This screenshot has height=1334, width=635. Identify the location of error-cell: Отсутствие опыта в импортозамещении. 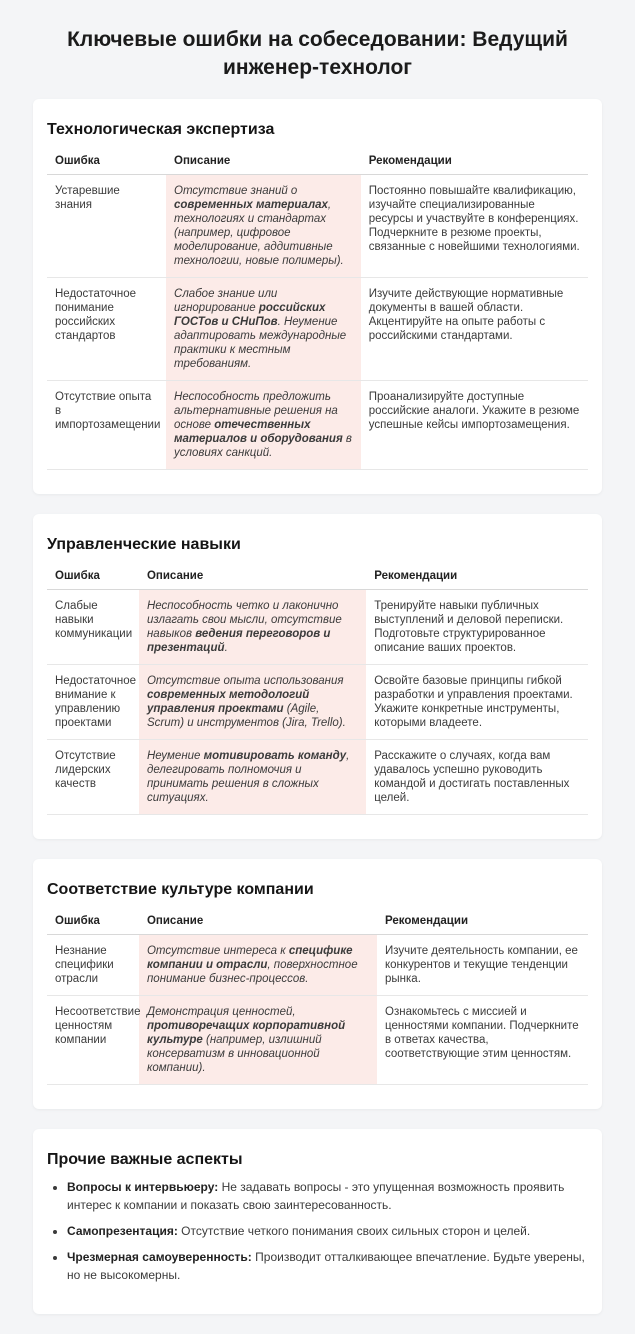
(107, 425).